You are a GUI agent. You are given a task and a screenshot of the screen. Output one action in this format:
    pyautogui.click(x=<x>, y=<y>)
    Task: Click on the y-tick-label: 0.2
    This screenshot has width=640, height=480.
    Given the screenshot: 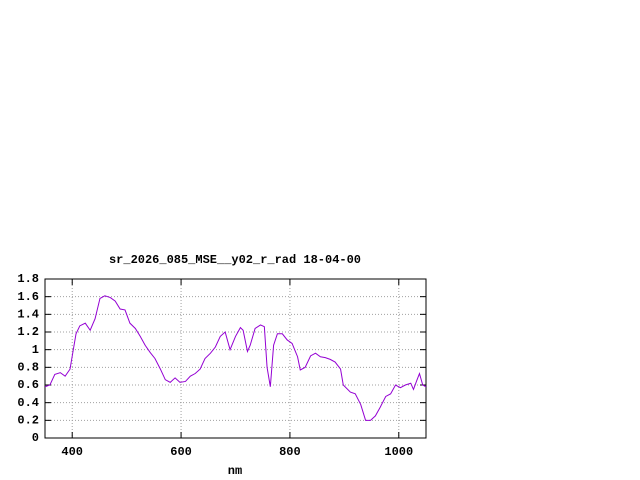 What is the action you would take?
    pyautogui.click(x=28, y=421)
    